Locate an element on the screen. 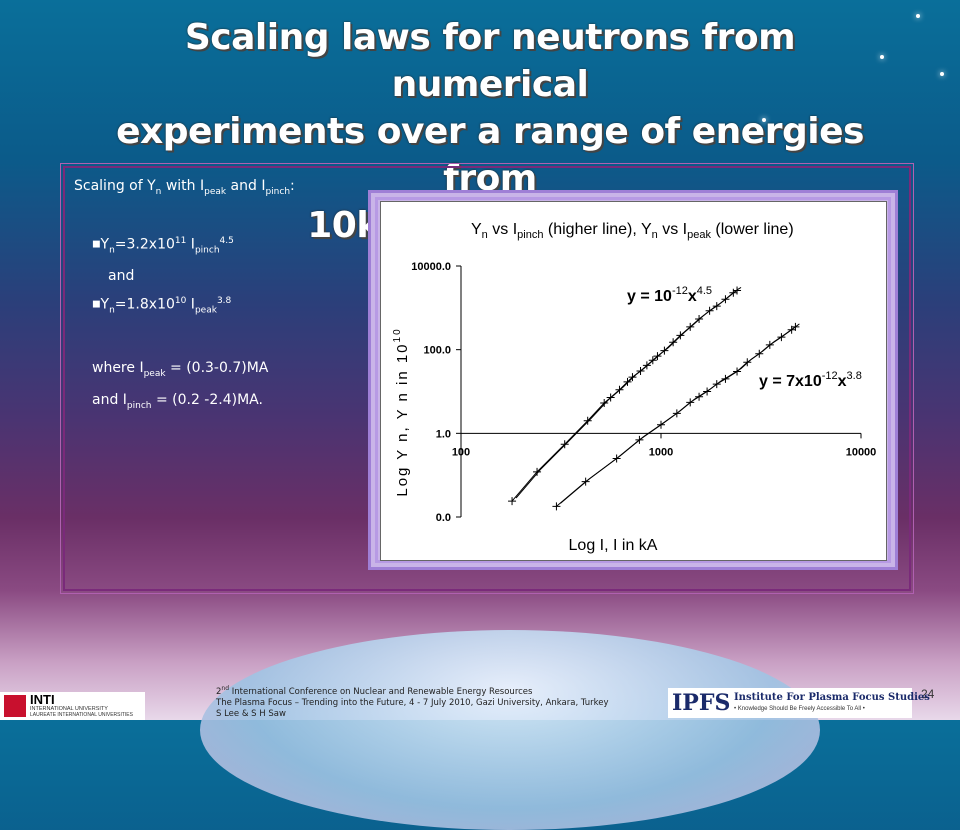  chart-title-run: (higher line), Y is located at coordinates (597, 229).